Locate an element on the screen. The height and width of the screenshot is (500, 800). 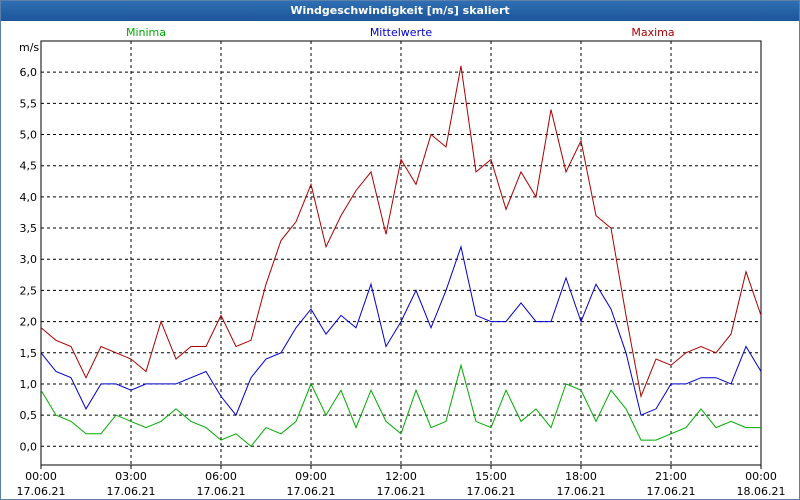
y-tick-label: 3,0 is located at coordinates (29, 259).